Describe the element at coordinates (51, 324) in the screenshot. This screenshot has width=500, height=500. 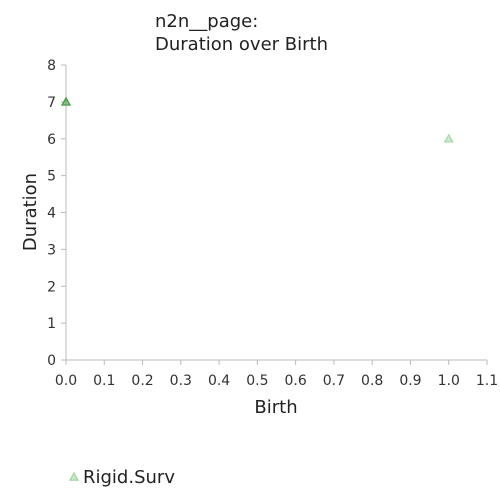
I see `y-tick-label: 1` at that location.